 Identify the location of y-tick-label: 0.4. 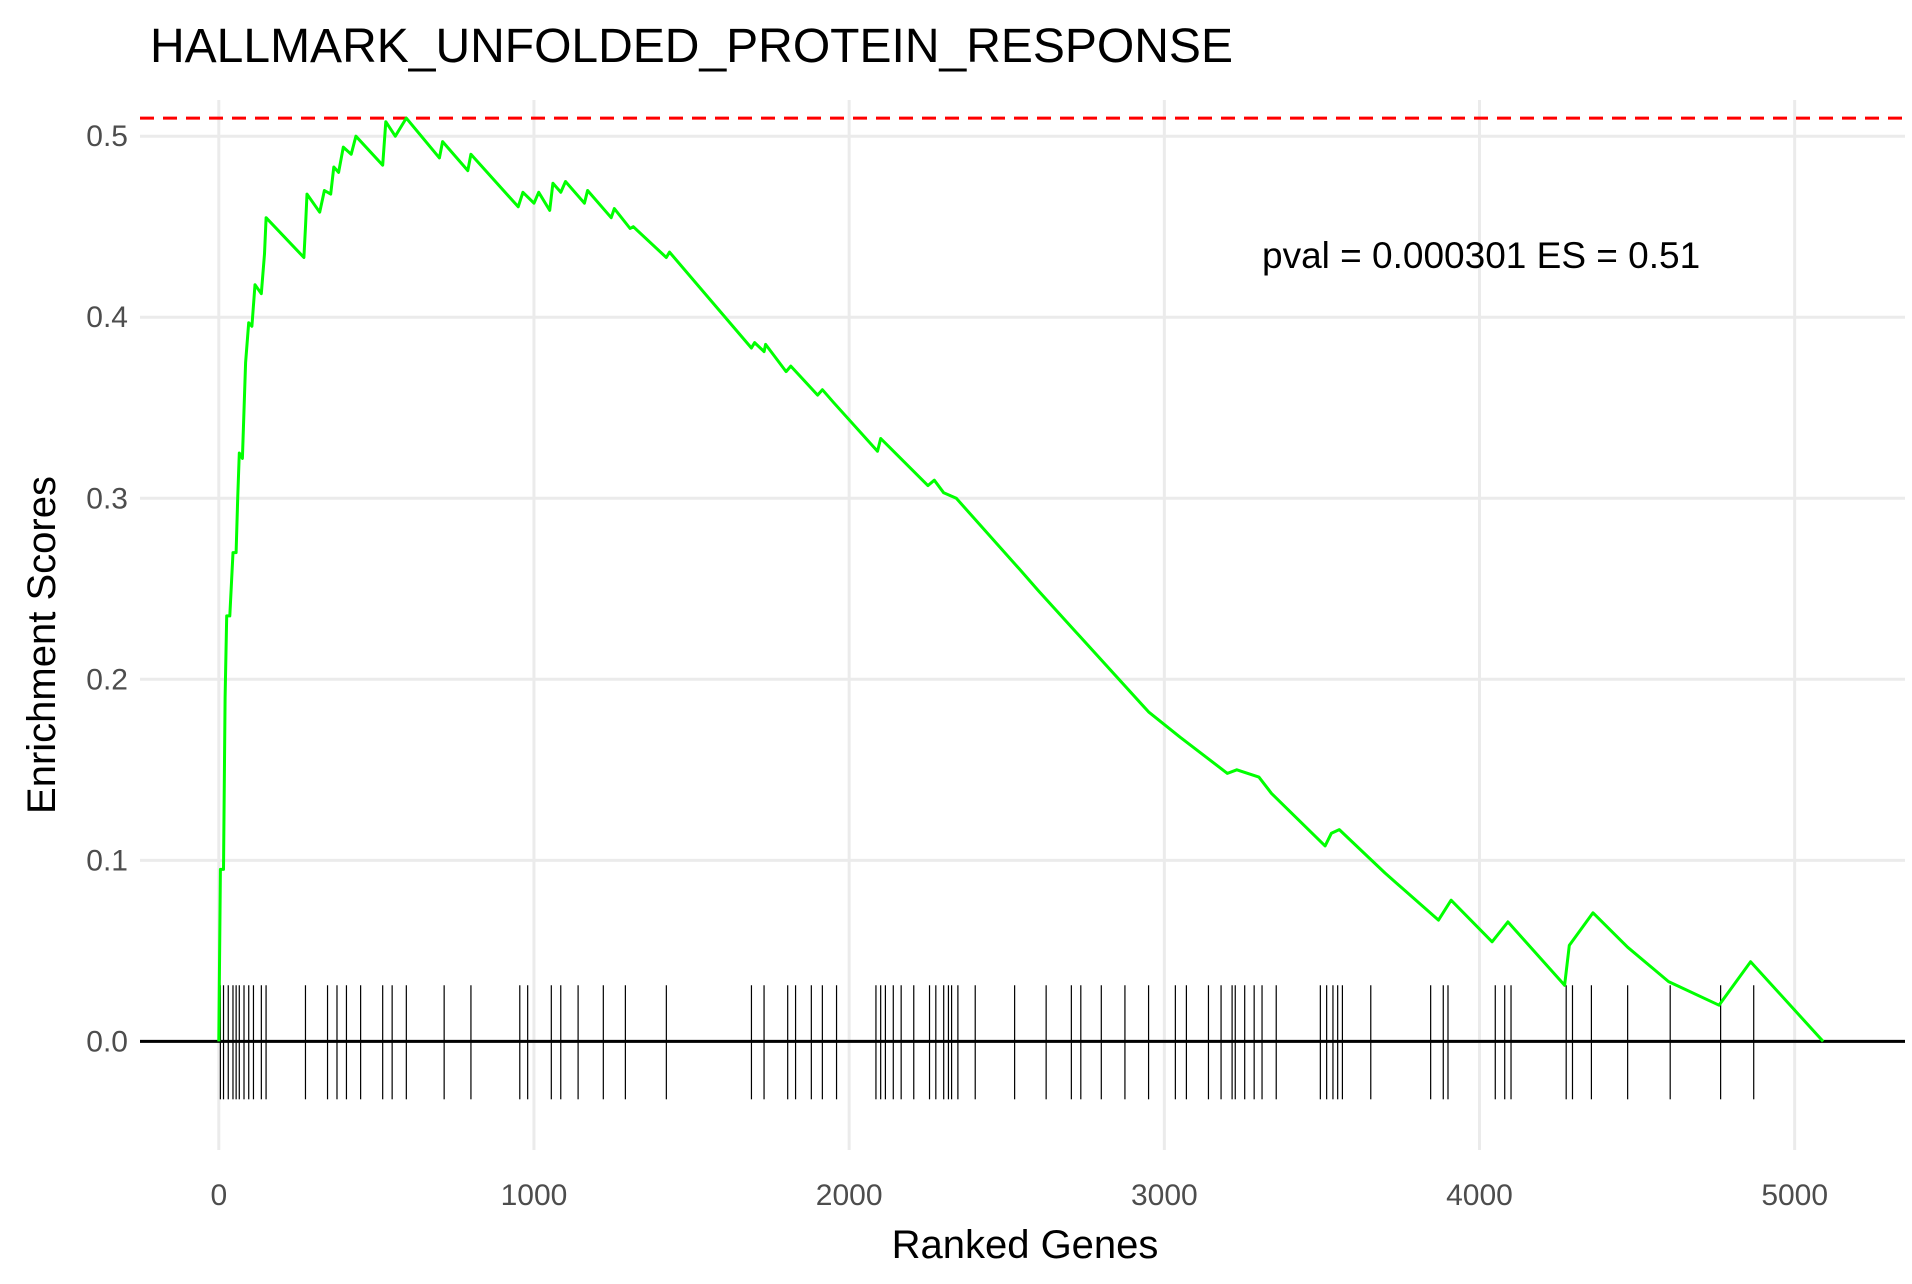
(107, 317).